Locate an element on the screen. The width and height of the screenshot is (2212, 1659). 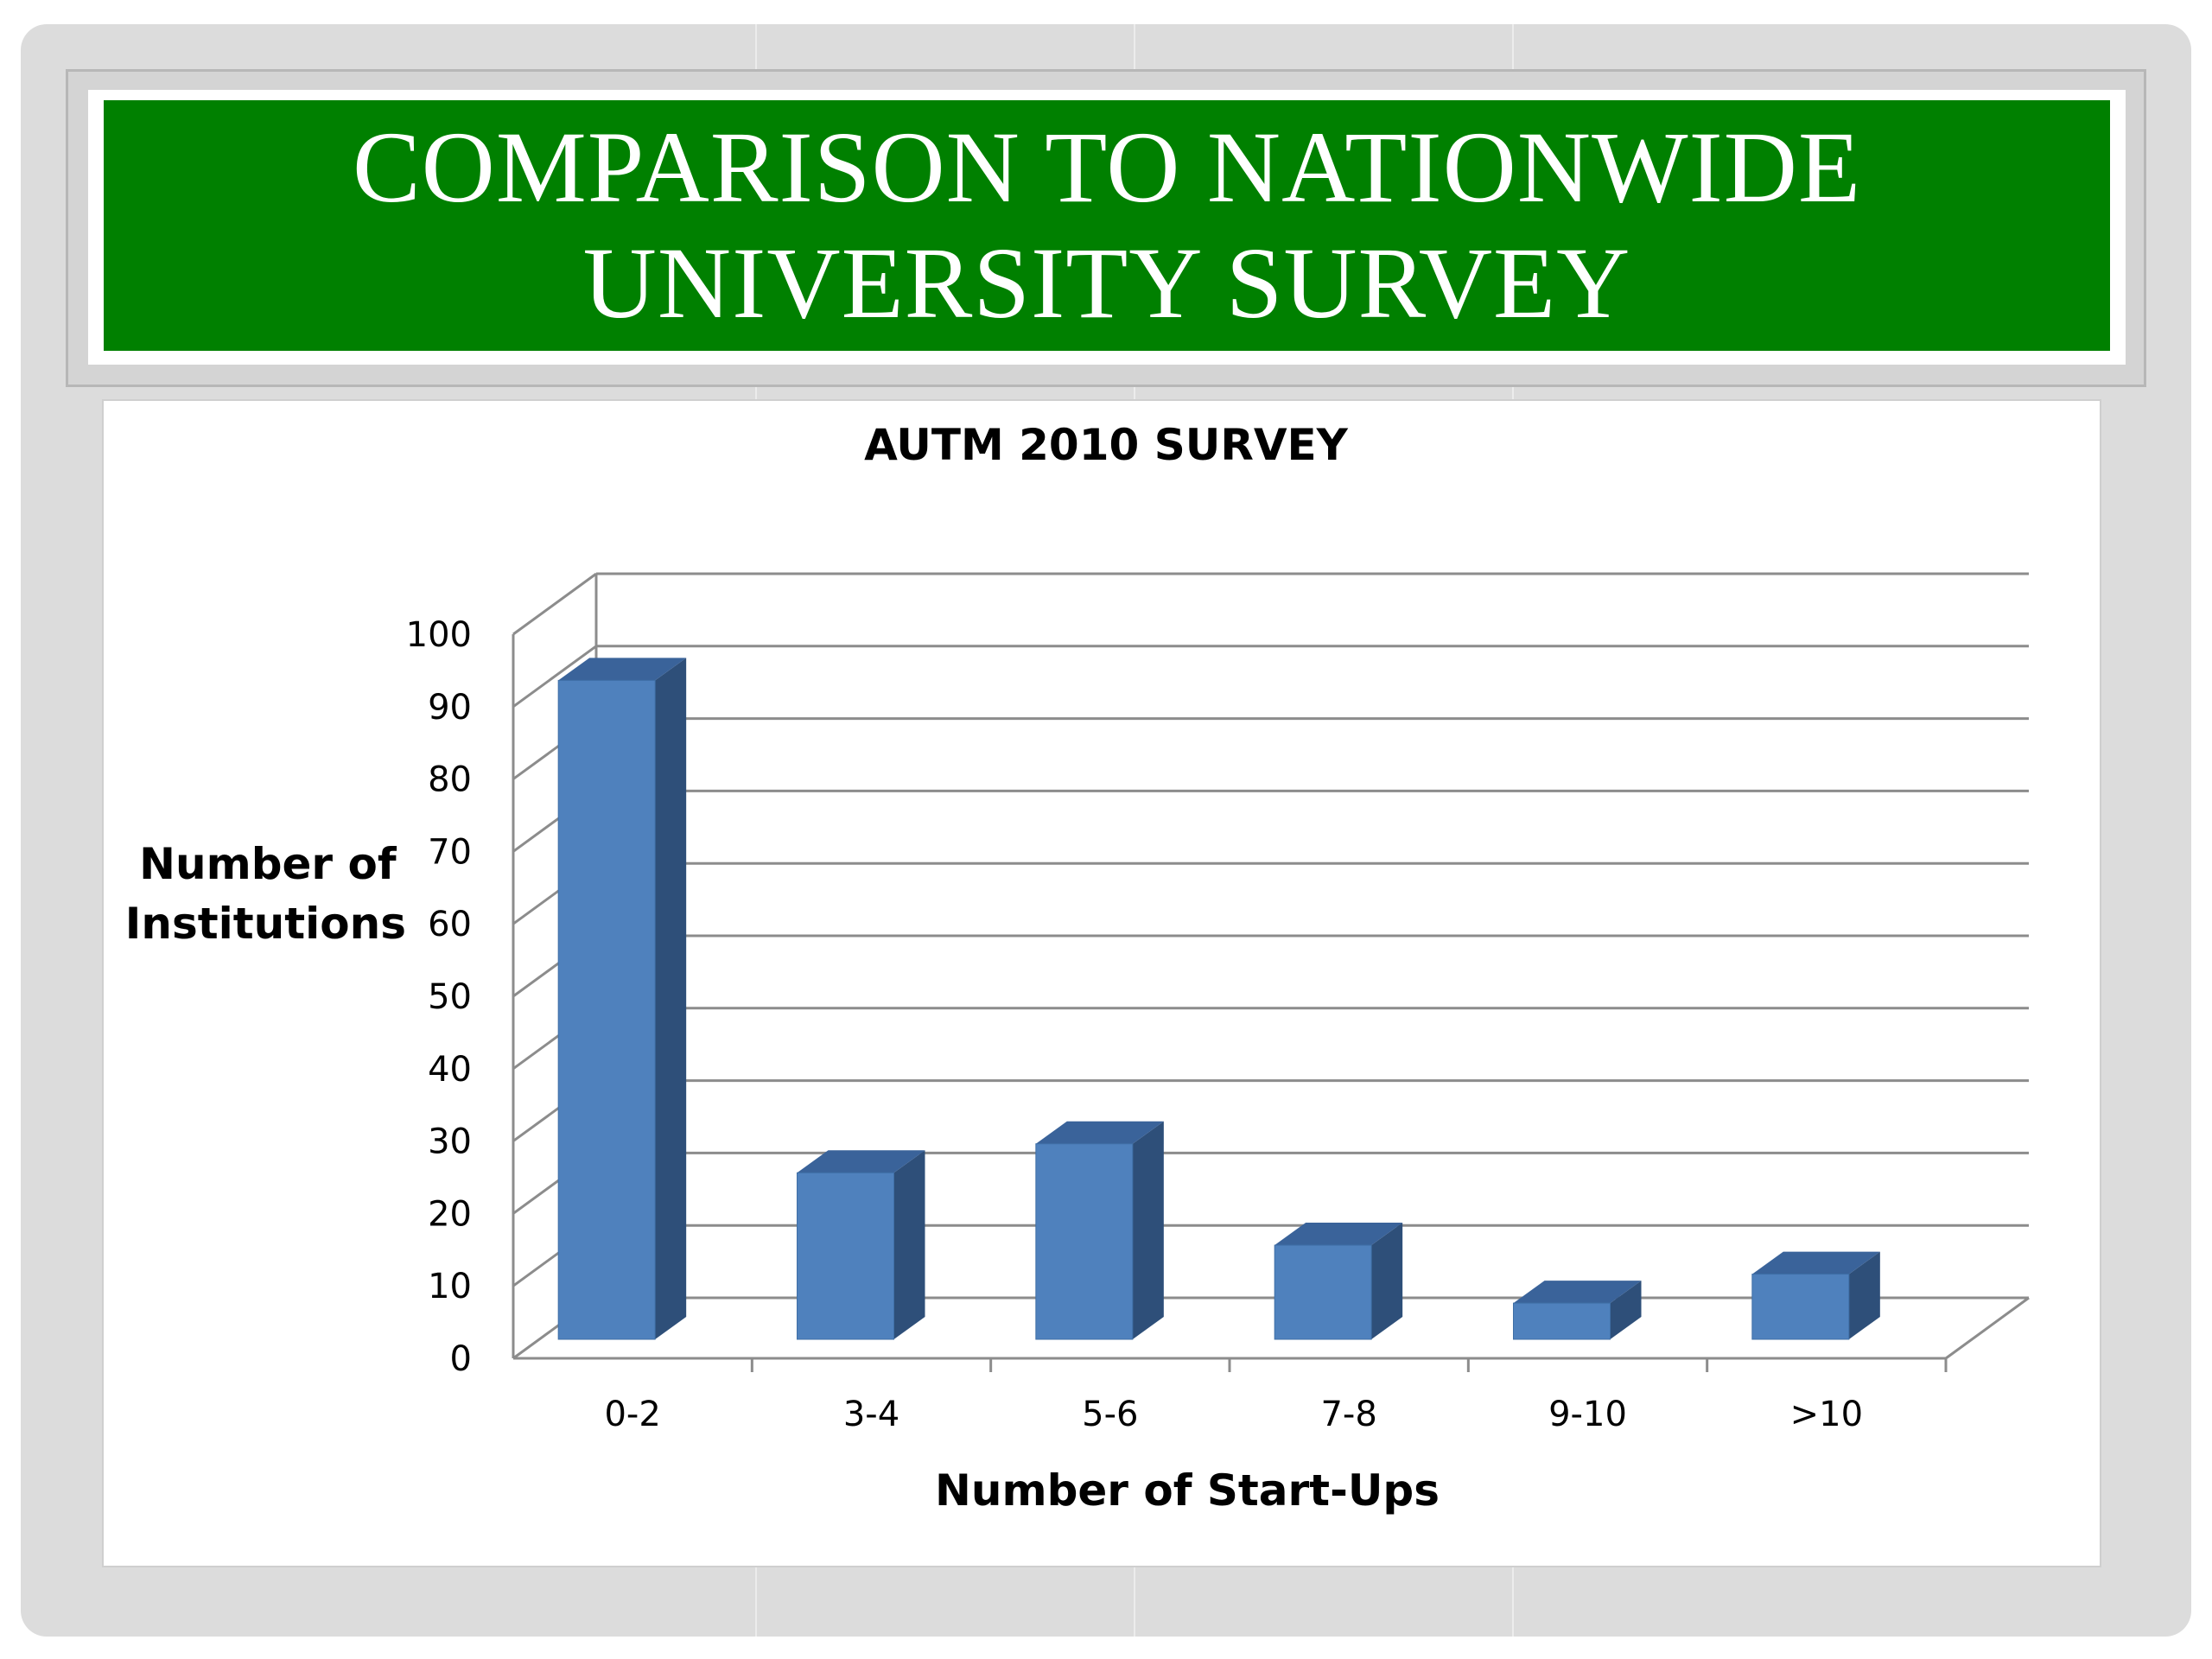
bar->10 is located at coordinates (1815, 1295).